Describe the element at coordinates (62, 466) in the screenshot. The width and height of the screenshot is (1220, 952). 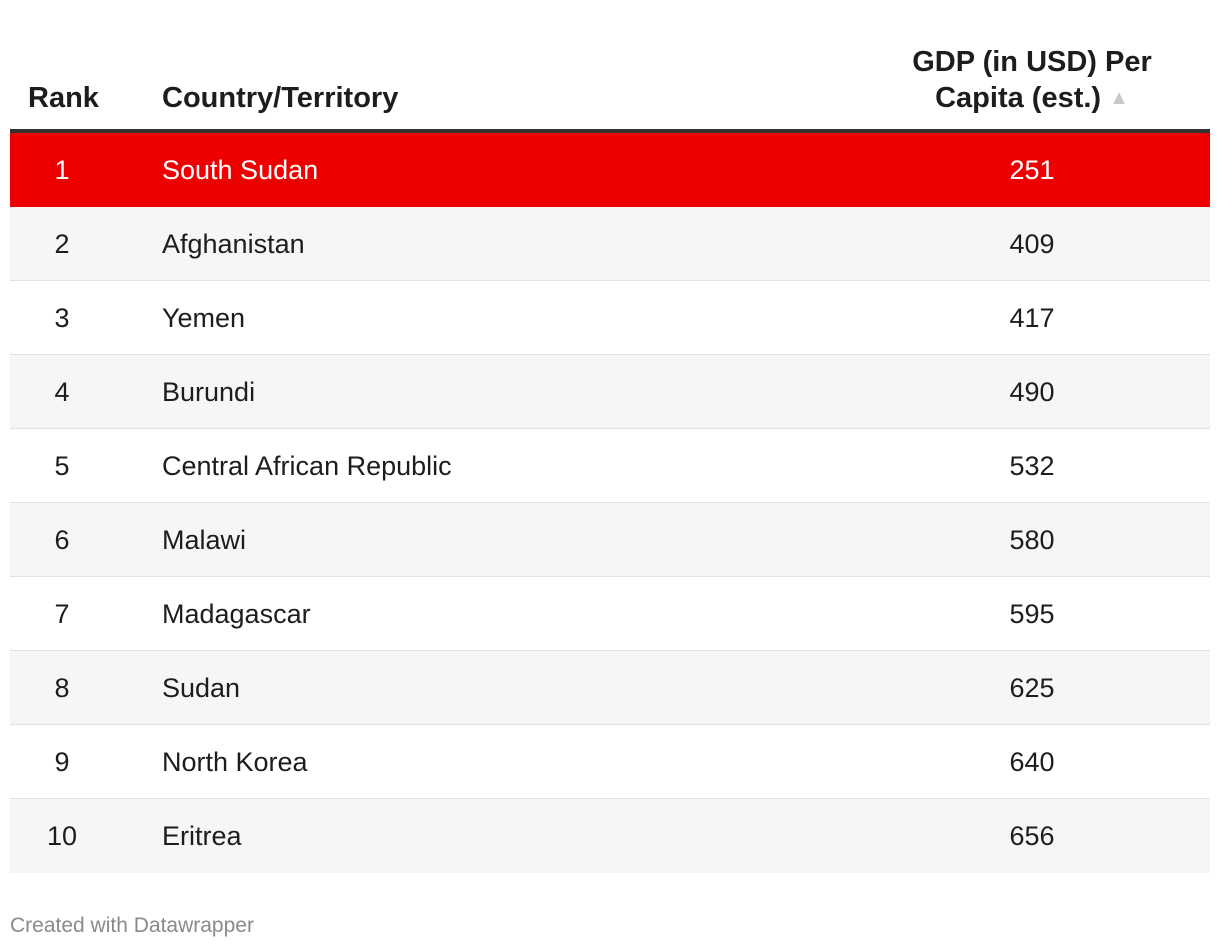
I see `rank-cell: 5` at that location.